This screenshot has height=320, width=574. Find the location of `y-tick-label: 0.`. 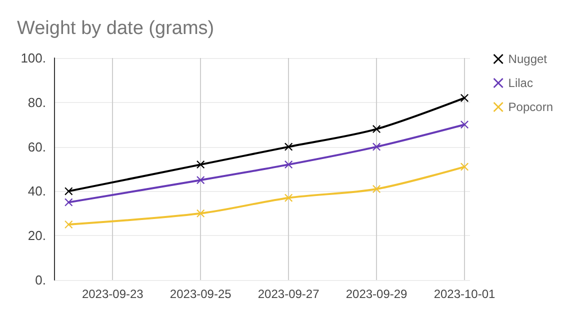

y-tick-label: 0. is located at coordinates (40, 280).